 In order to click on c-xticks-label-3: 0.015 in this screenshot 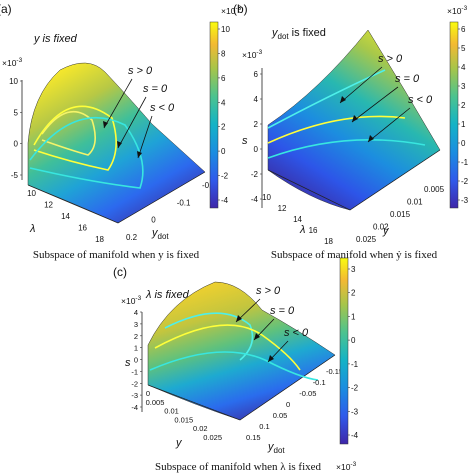, I will do `click(183, 419)`.